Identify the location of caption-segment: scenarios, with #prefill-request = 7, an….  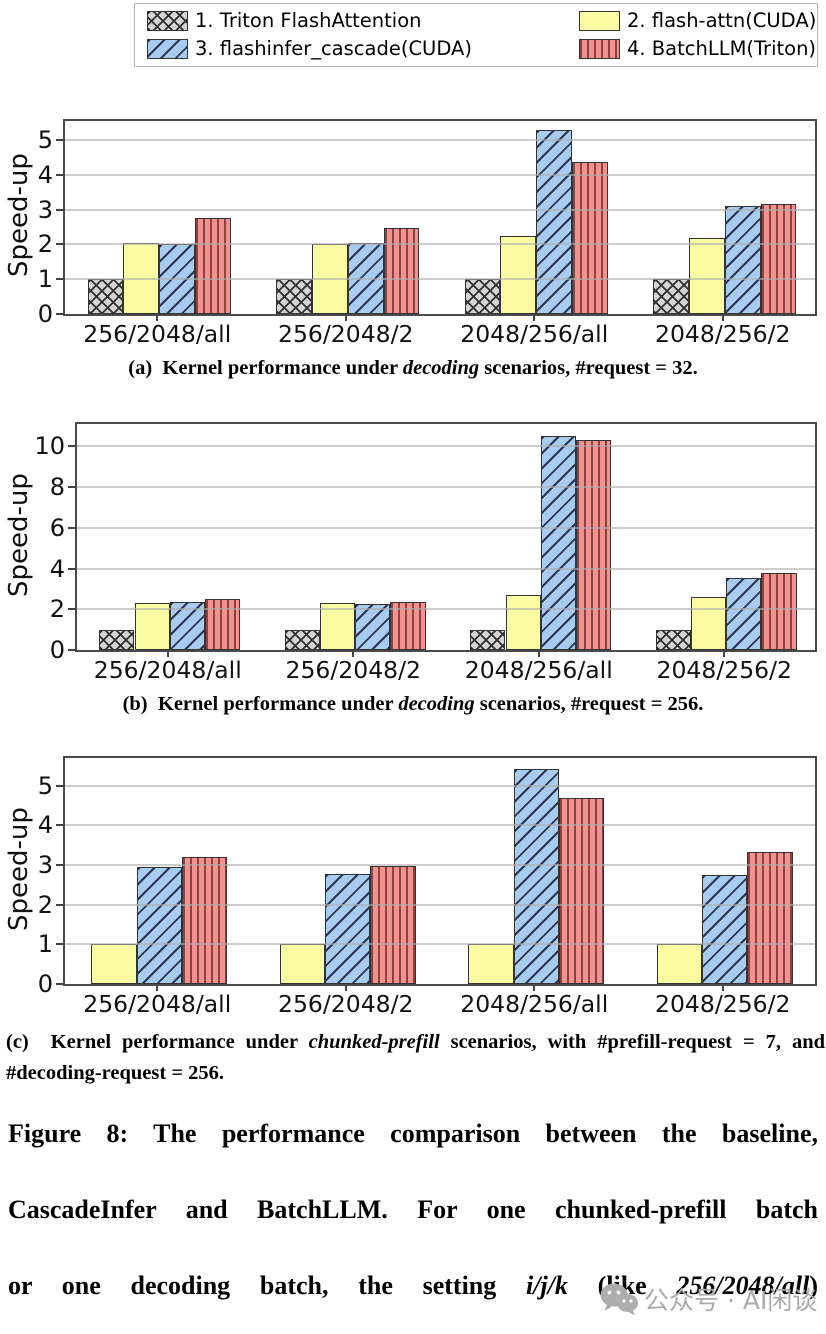
(416, 1057).